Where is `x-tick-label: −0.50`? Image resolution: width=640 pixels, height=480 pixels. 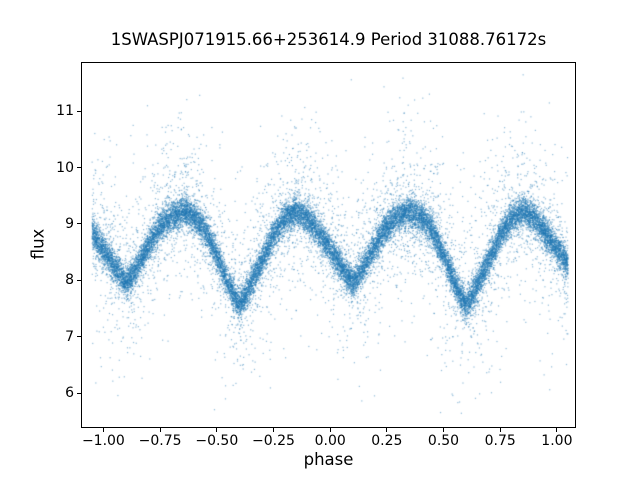
x-tick-label: −0.50 is located at coordinates (217, 441).